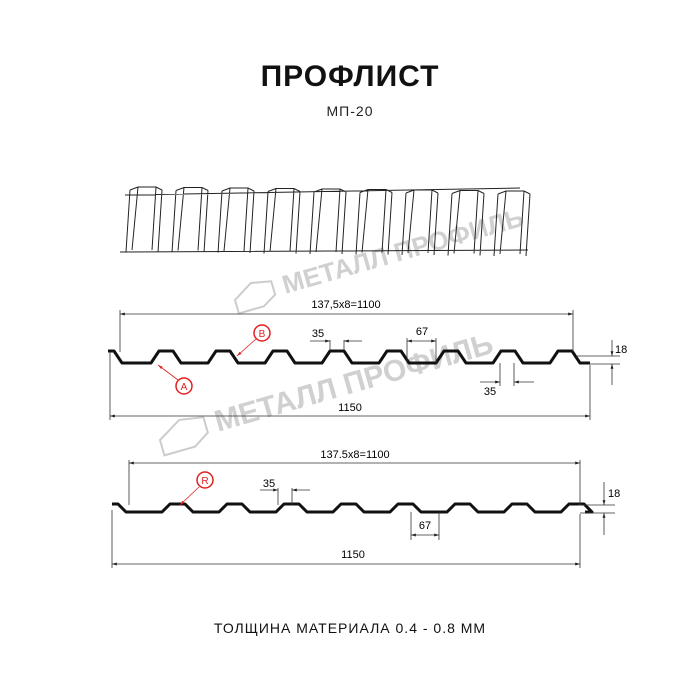 Image resolution: width=700 pixels, height=700 pixels. What do you see at coordinates (349, 357) in the screenshot?
I see `profile-1-shape` at bounding box center [349, 357].